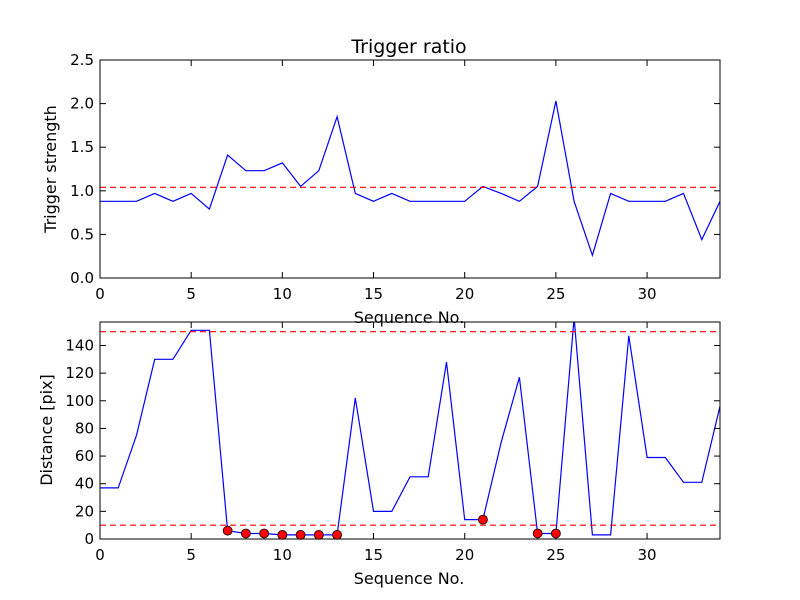 The width and height of the screenshot is (800, 600). What do you see at coordinates (82, 278) in the screenshot?
I see `y-tick-label: 0.0` at bounding box center [82, 278].